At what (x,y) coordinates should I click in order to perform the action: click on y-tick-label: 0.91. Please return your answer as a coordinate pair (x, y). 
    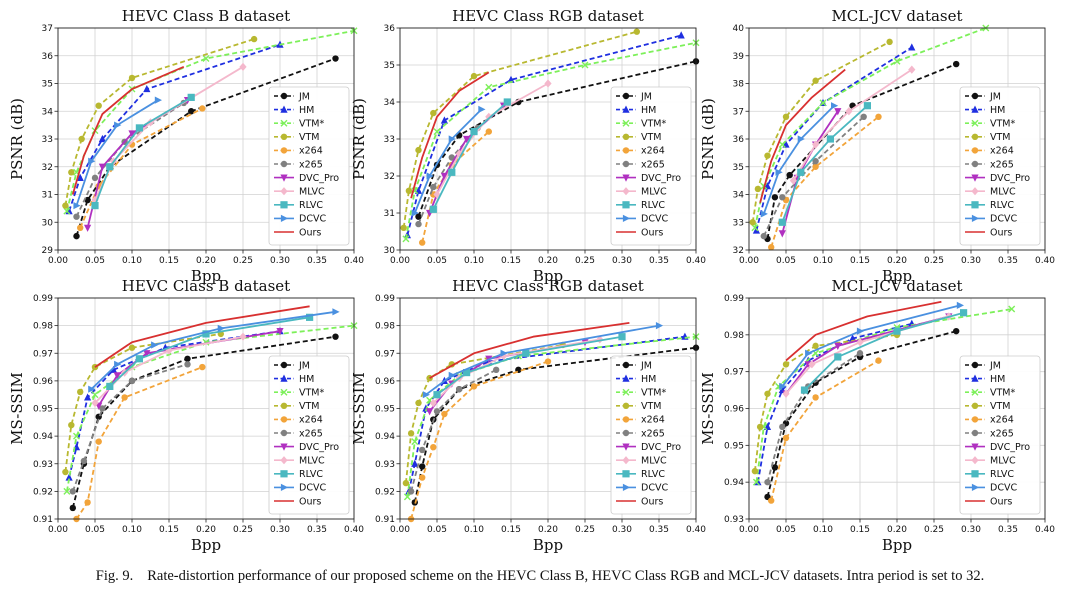
    Looking at the image, I should click on (385, 520).